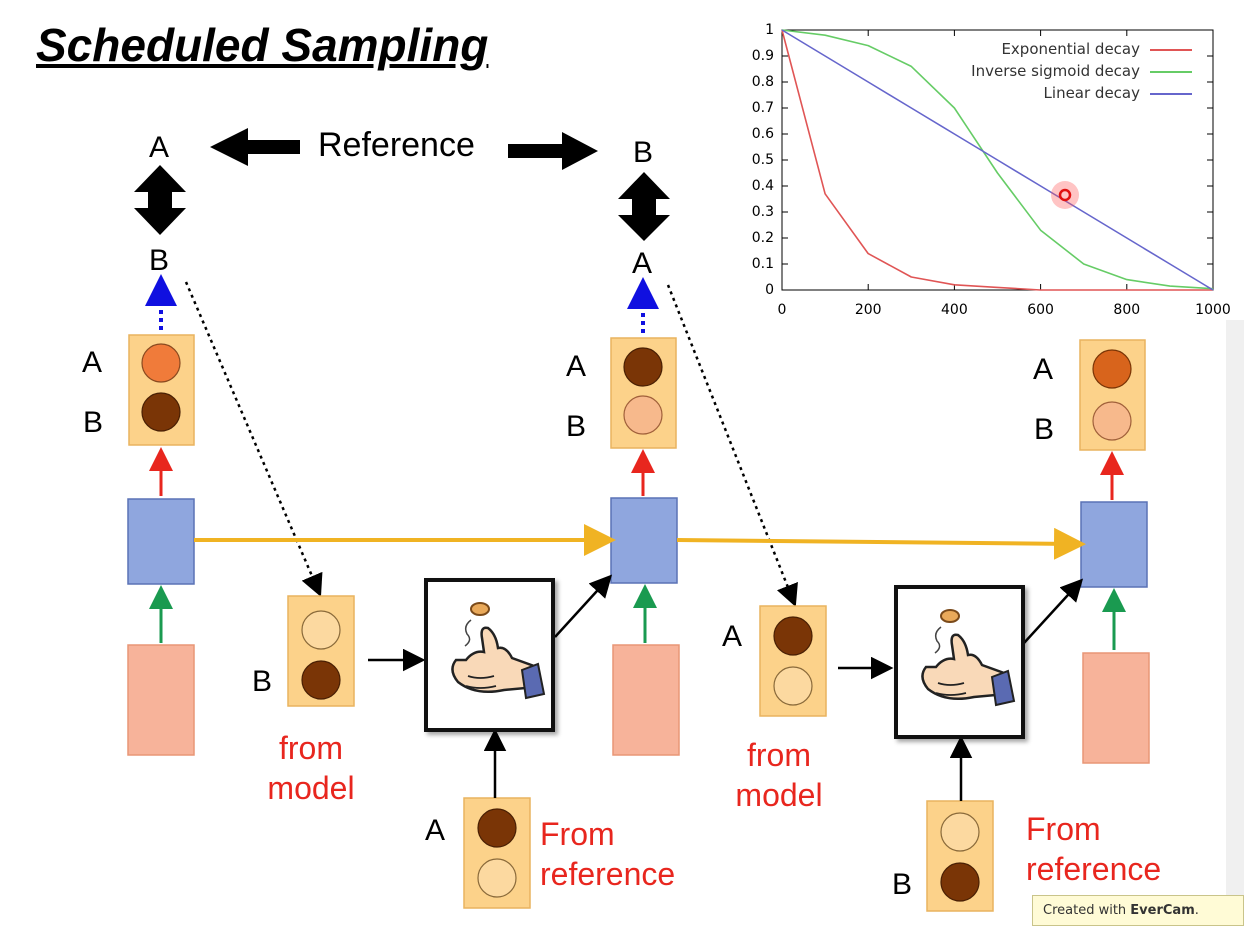 The image size is (1244, 926). Describe the element at coordinates (1055, 71) in the screenshot. I see `legend-label: Inverse sigmoid decay` at that location.